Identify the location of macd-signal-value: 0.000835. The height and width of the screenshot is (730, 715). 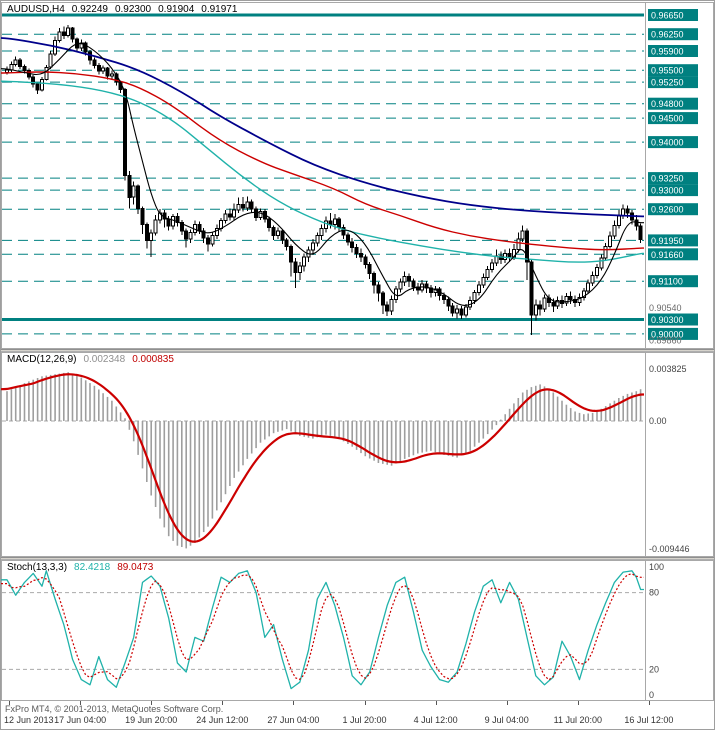
(153, 359).